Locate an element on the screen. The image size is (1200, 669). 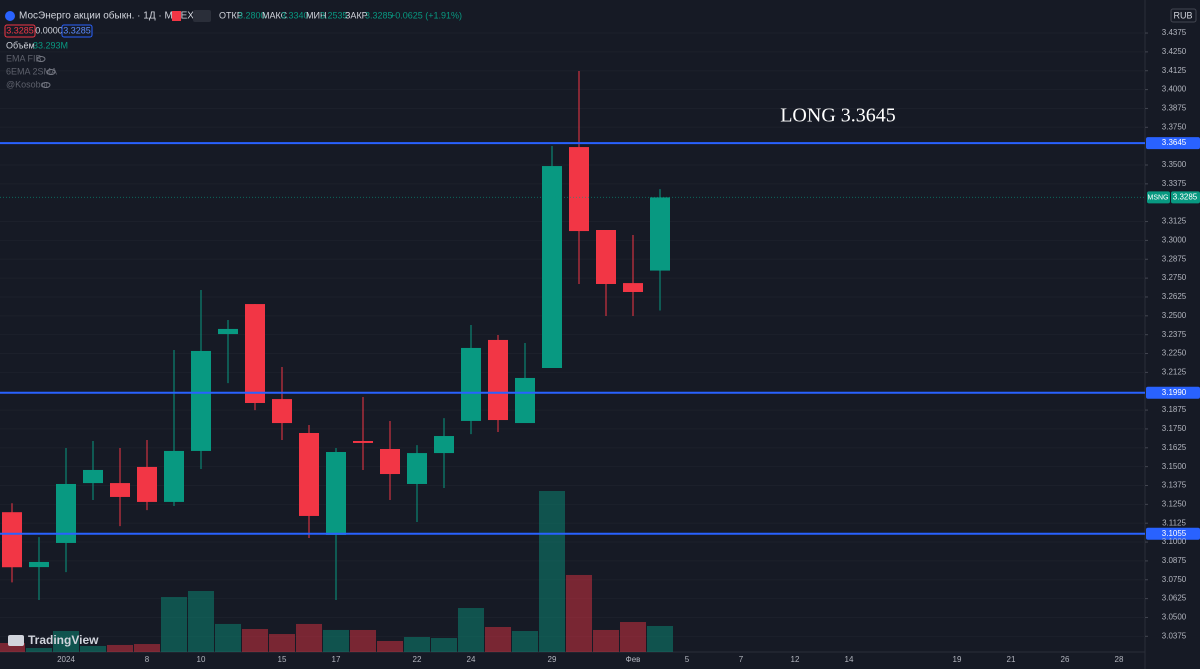
y-tick-label: 3.1250 is located at coordinates (1174, 503).